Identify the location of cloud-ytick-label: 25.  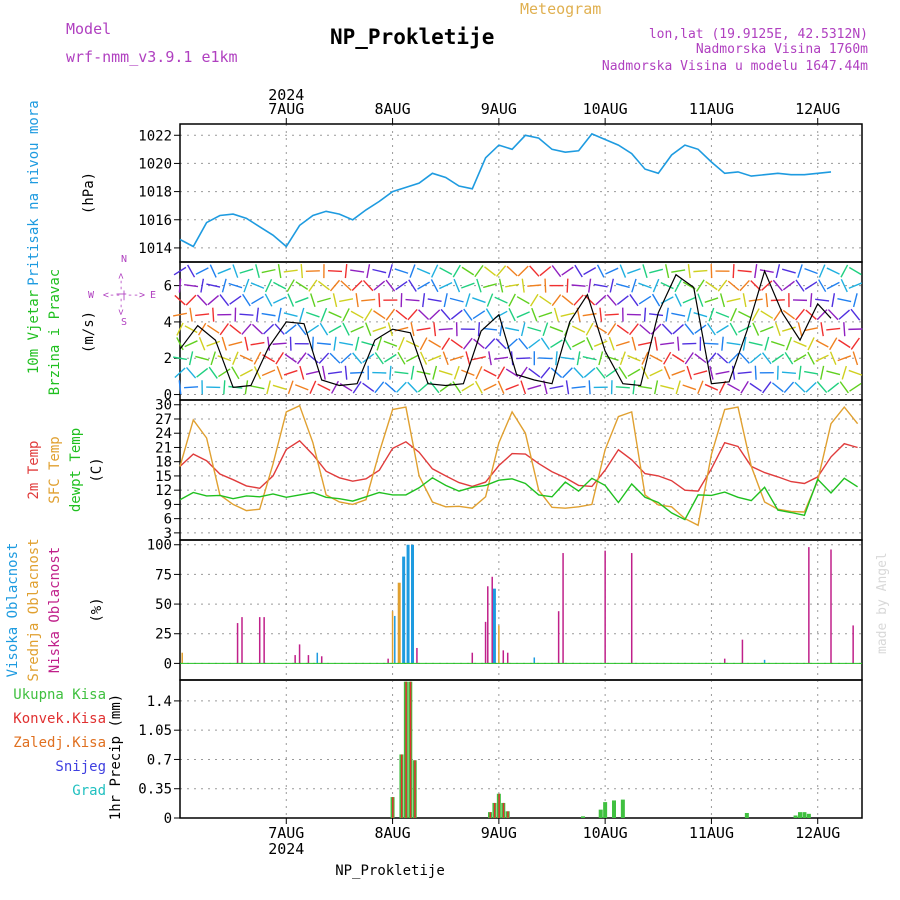
(163, 635).